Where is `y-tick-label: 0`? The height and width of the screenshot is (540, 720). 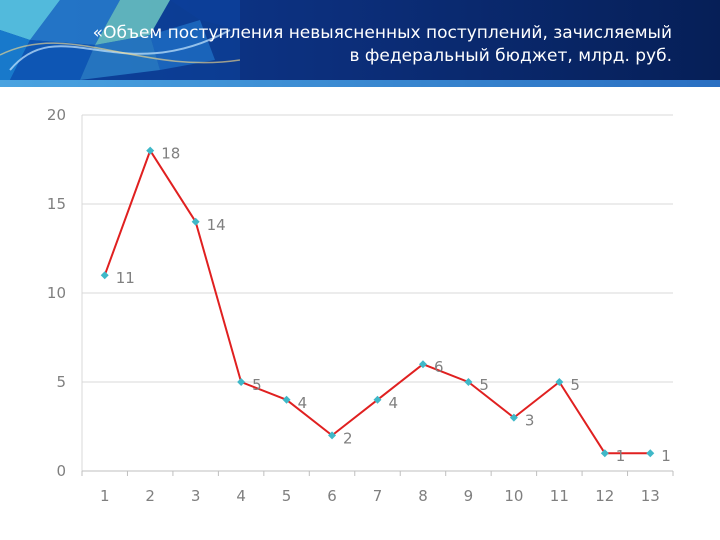 y-tick-label: 0 is located at coordinates (61, 471).